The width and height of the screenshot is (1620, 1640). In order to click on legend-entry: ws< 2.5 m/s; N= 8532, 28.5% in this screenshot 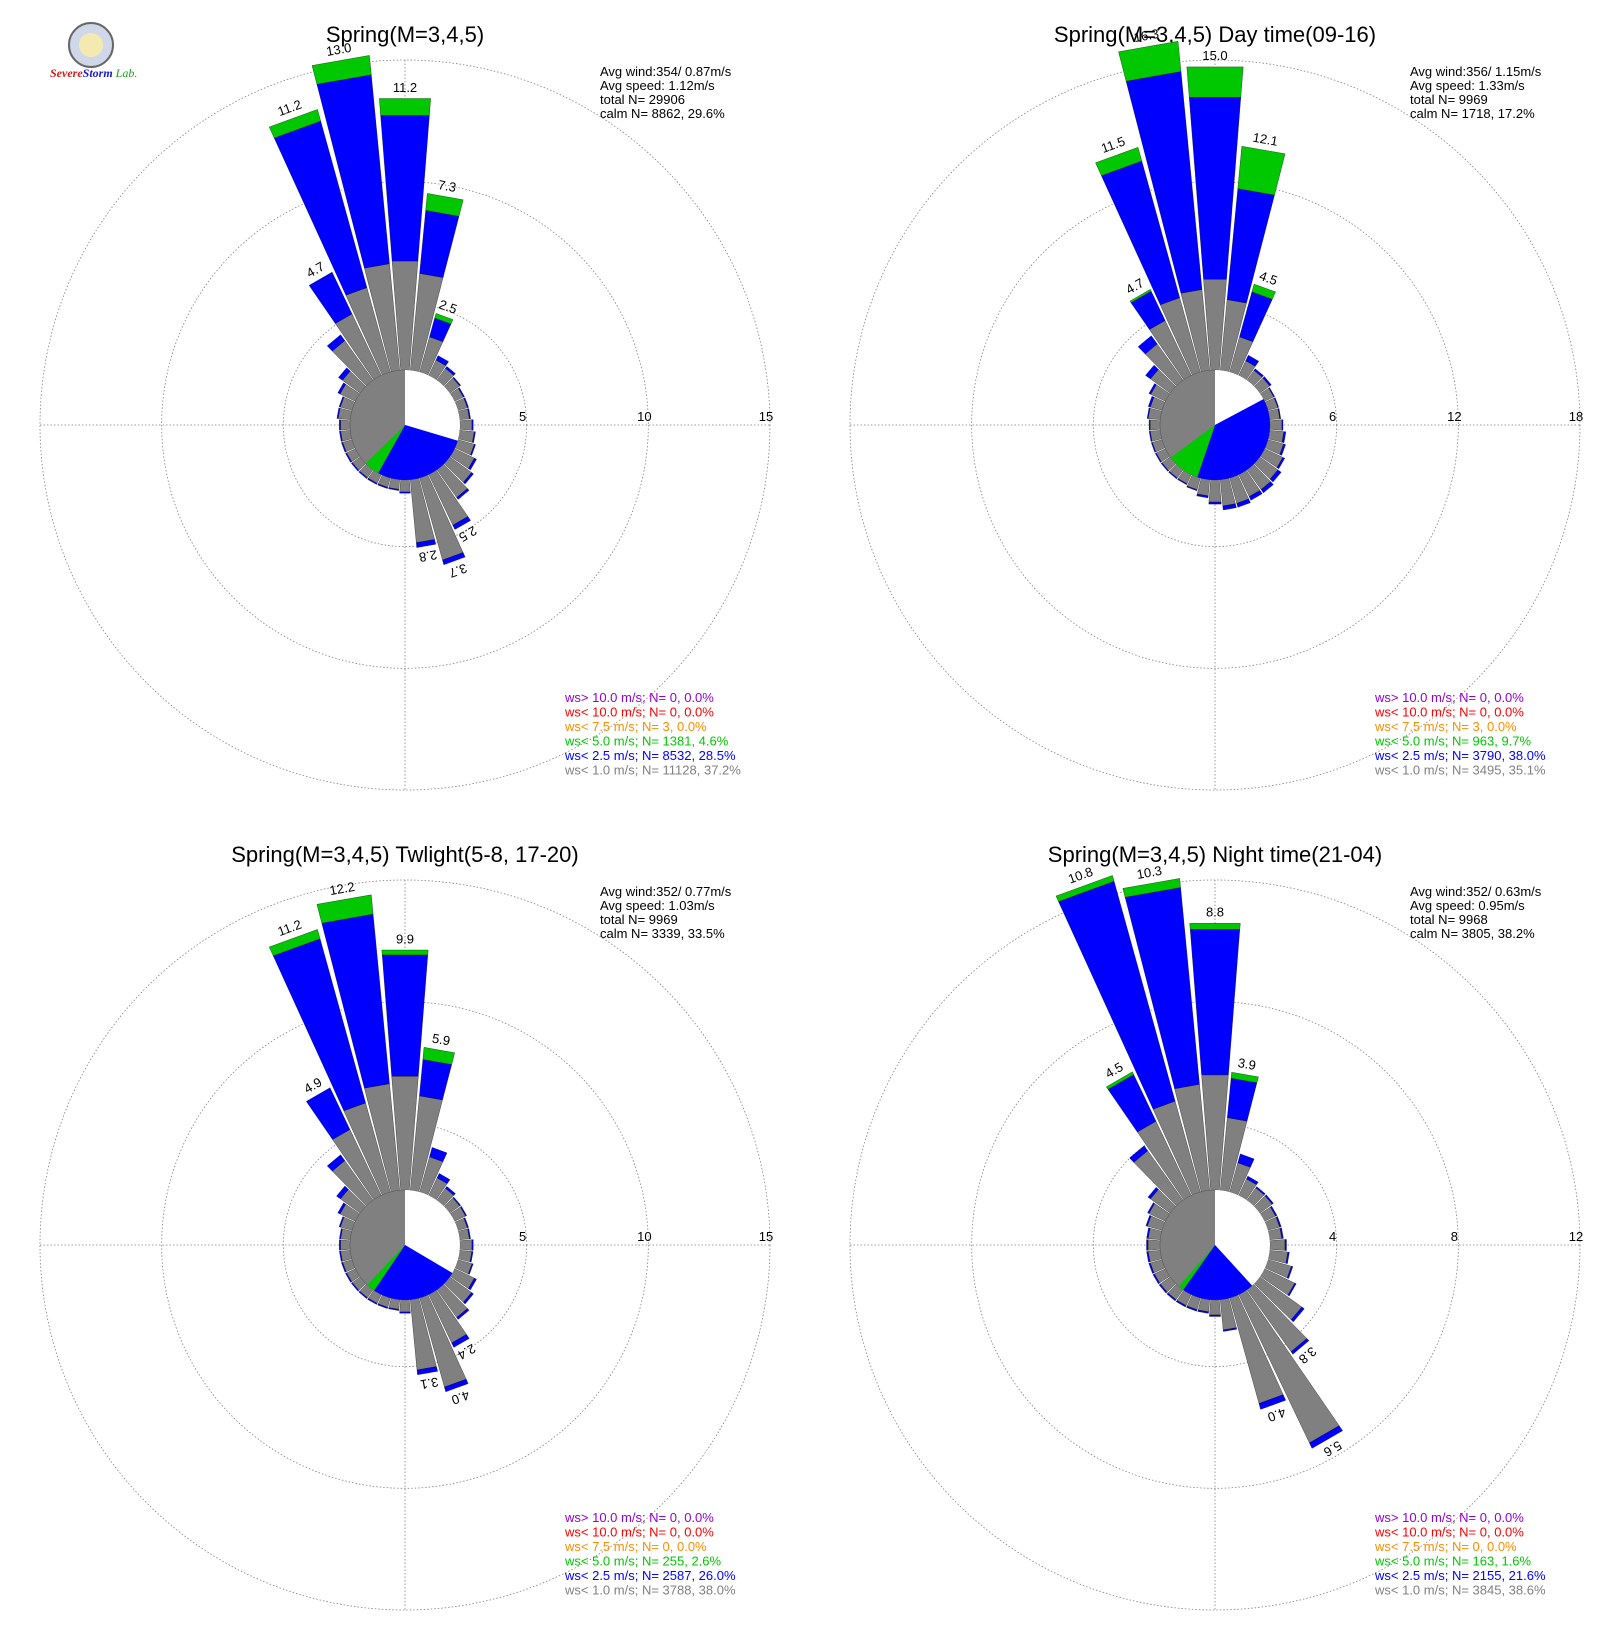, I will do `click(650, 755)`.